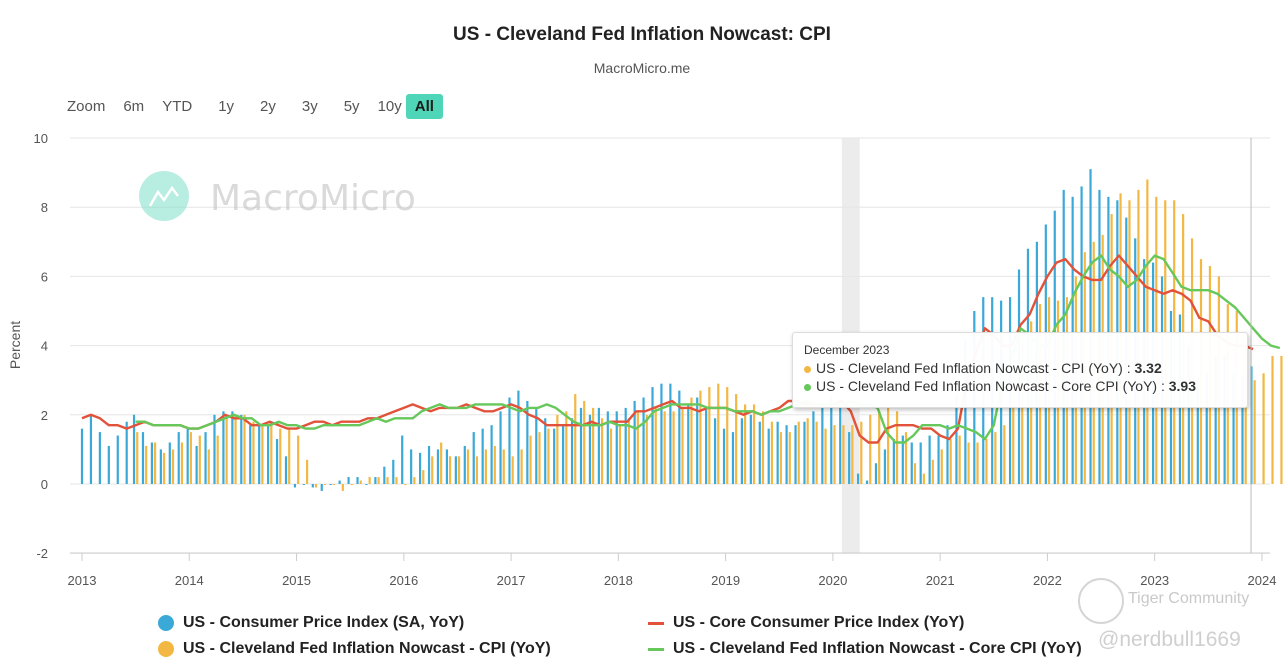 The width and height of the screenshot is (1284, 670). Describe the element at coordinates (1182, 386) in the screenshot. I see `tooltip-value: 3.93` at that location.